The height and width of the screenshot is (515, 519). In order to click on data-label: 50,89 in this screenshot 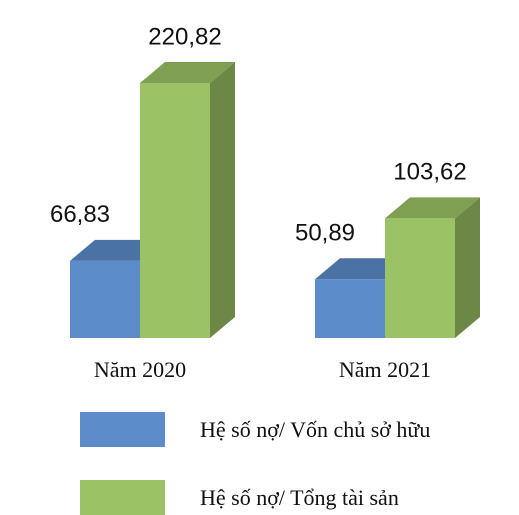, I will do `click(325, 233)`.